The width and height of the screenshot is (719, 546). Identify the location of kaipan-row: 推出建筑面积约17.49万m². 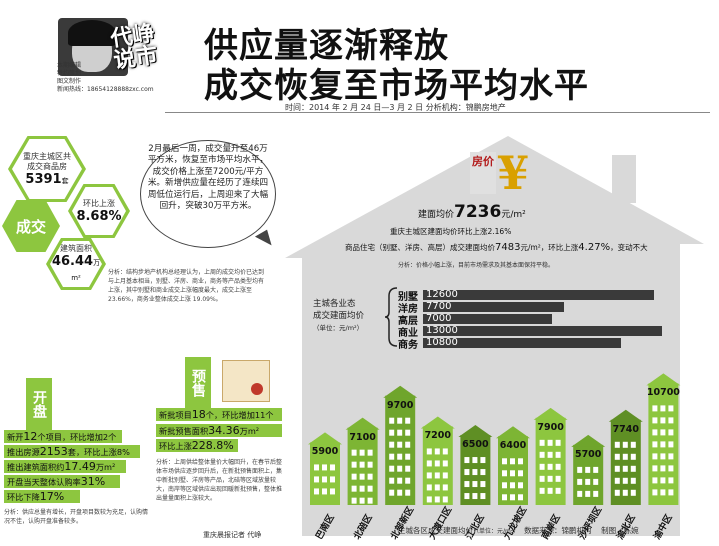
(65, 466).